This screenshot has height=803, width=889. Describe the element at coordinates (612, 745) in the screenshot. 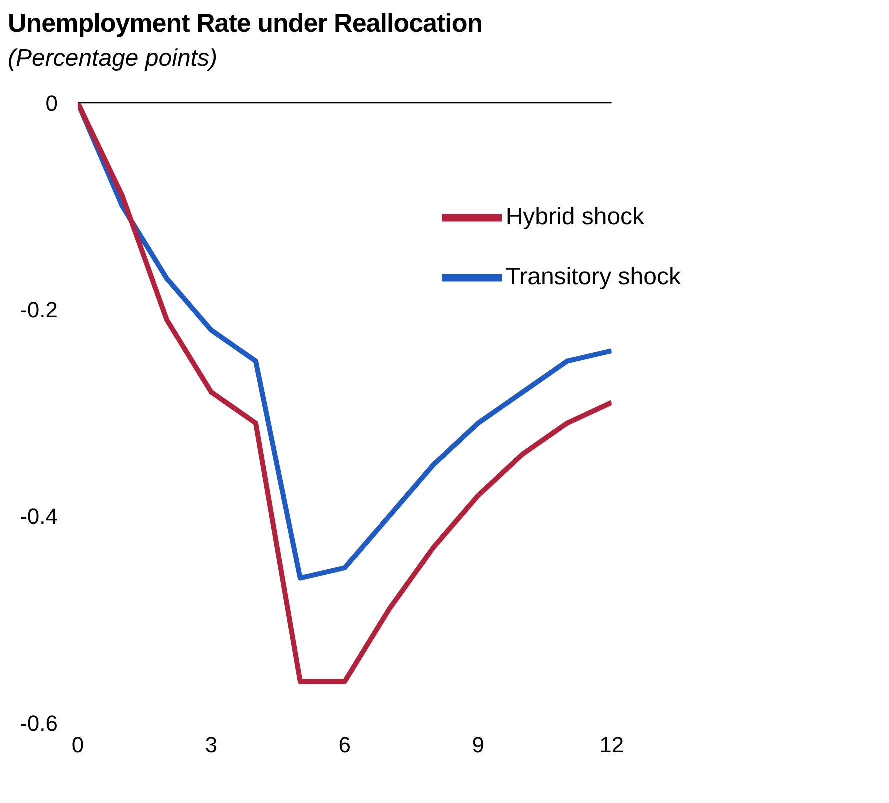

I see `x-tick-label: 12` at that location.